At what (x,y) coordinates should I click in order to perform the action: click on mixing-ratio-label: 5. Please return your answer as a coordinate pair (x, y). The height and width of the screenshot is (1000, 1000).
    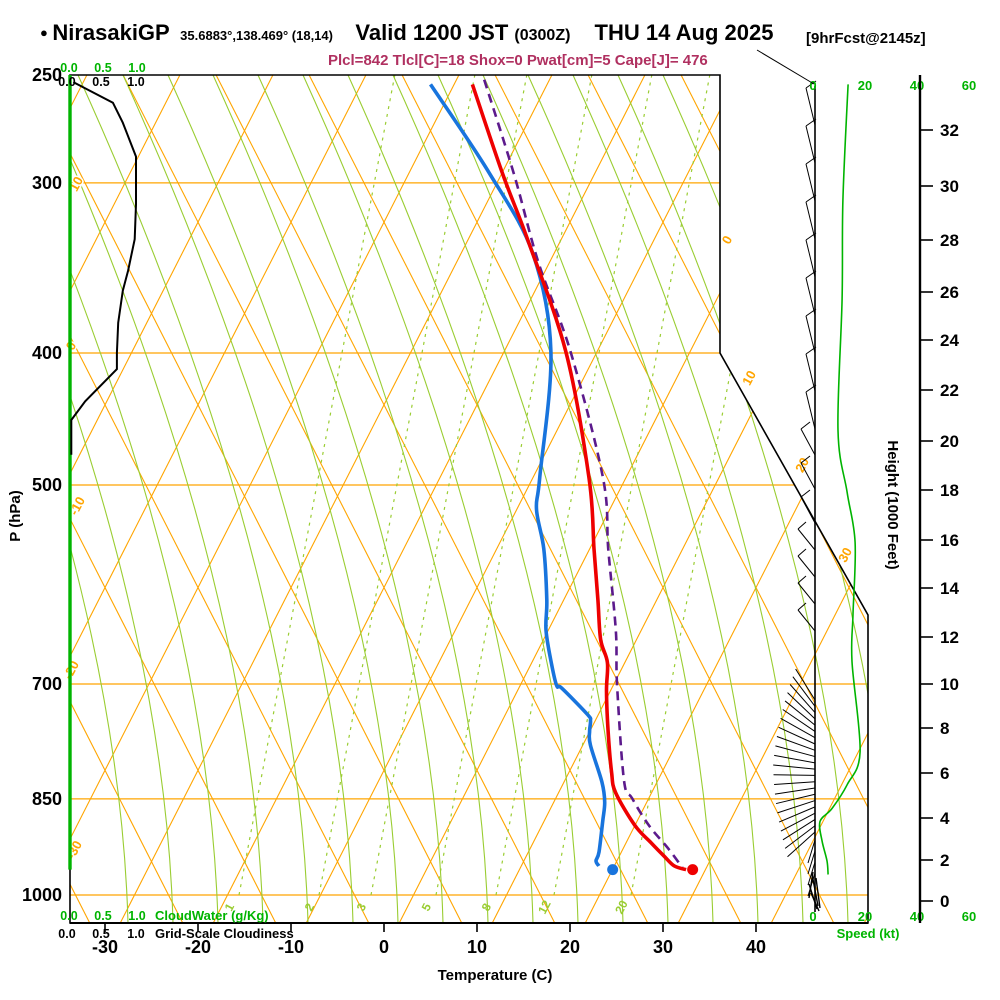
    Looking at the image, I should click on (427, 907).